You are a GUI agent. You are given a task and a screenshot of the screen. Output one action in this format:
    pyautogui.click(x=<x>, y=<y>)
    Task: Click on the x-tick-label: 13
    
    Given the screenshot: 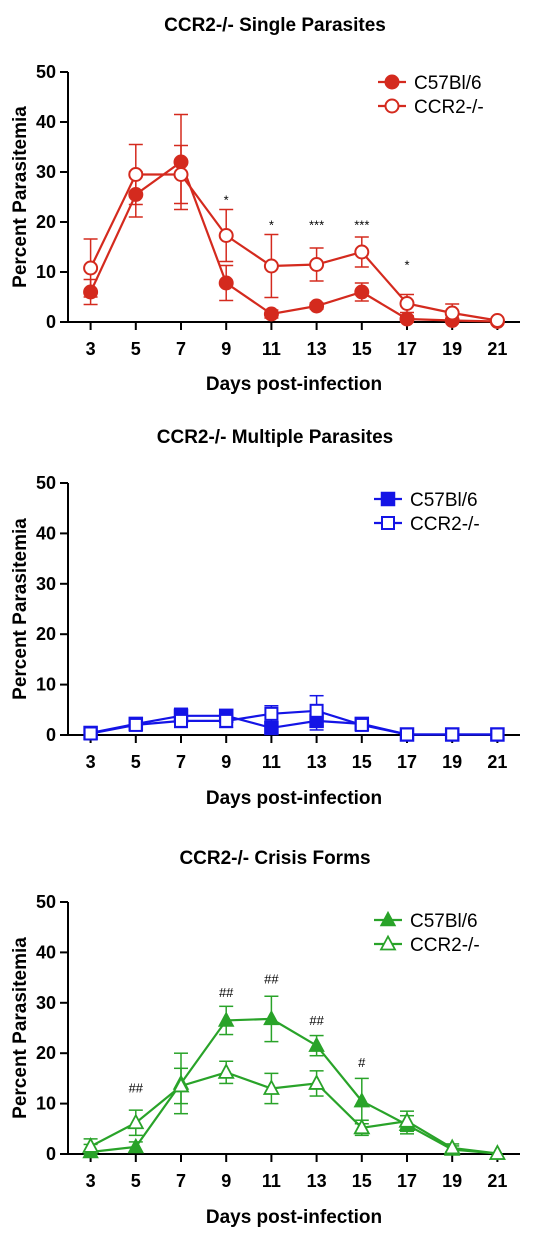 What is the action you would take?
    pyautogui.click(x=317, y=762)
    